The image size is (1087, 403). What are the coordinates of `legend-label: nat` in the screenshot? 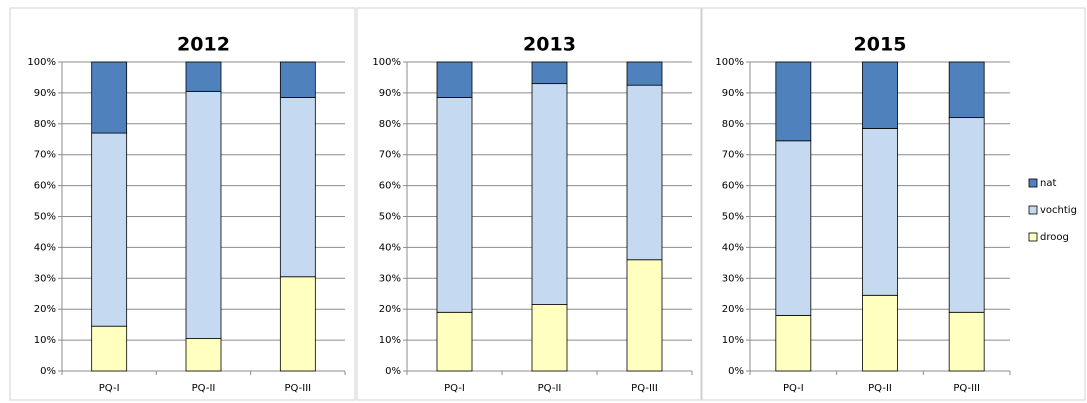 It's located at (1048, 183).